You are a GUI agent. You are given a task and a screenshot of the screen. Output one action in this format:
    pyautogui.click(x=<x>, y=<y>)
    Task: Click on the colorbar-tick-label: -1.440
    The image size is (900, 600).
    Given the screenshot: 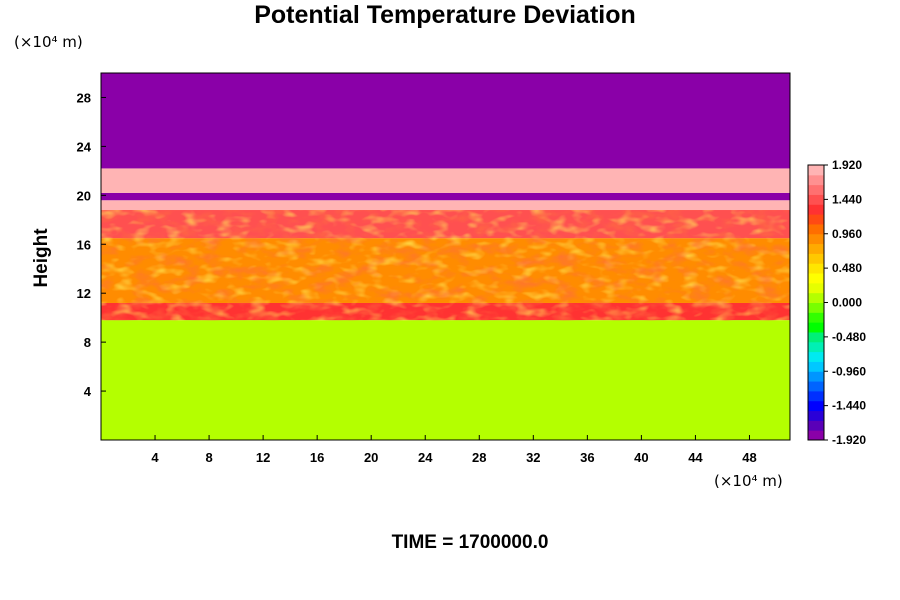 What is the action you would take?
    pyautogui.click(x=849, y=406)
    